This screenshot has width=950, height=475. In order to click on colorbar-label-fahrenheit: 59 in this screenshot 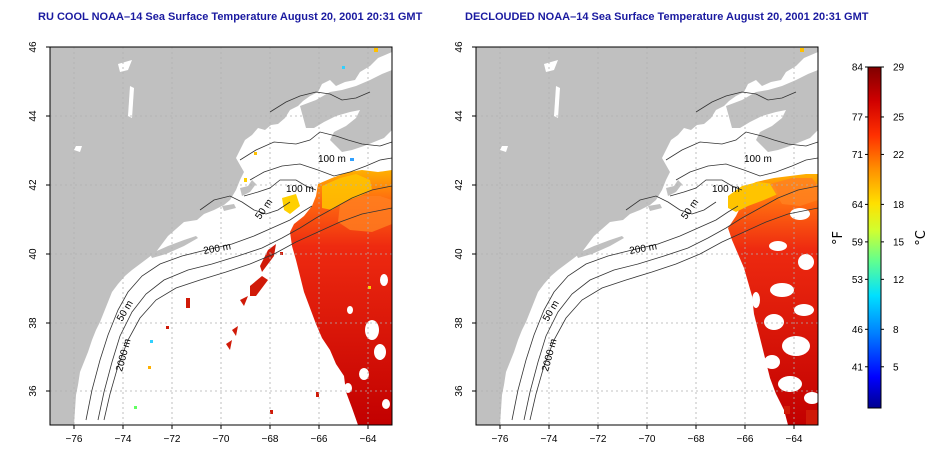, I will do `click(858, 242)`.